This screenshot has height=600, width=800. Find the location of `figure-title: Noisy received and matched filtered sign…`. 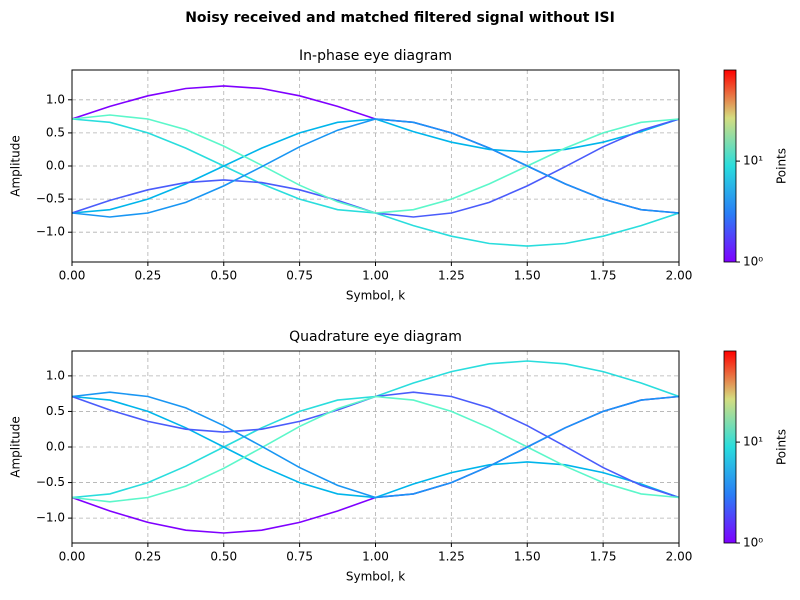

figure-title: Noisy received and matched filtered sign… is located at coordinates (400, 18).